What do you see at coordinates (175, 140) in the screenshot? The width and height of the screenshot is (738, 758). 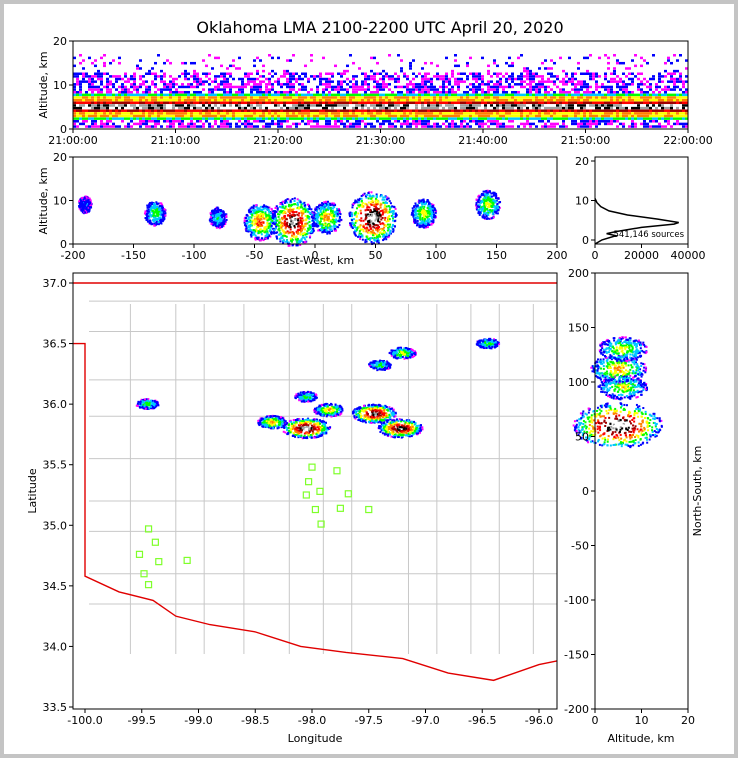 I see `x-tick-label: 21:10:00` at bounding box center [175, 140].